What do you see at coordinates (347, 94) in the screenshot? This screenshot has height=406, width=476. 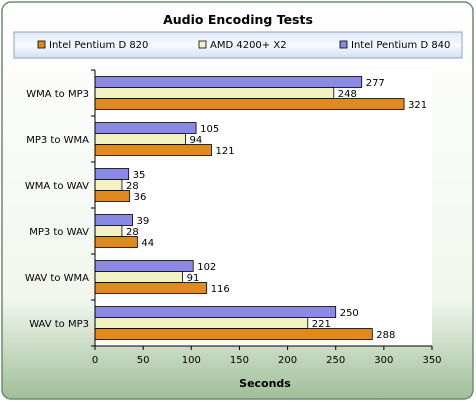 I see `data-label: 248` at bounding box center [347, 94].